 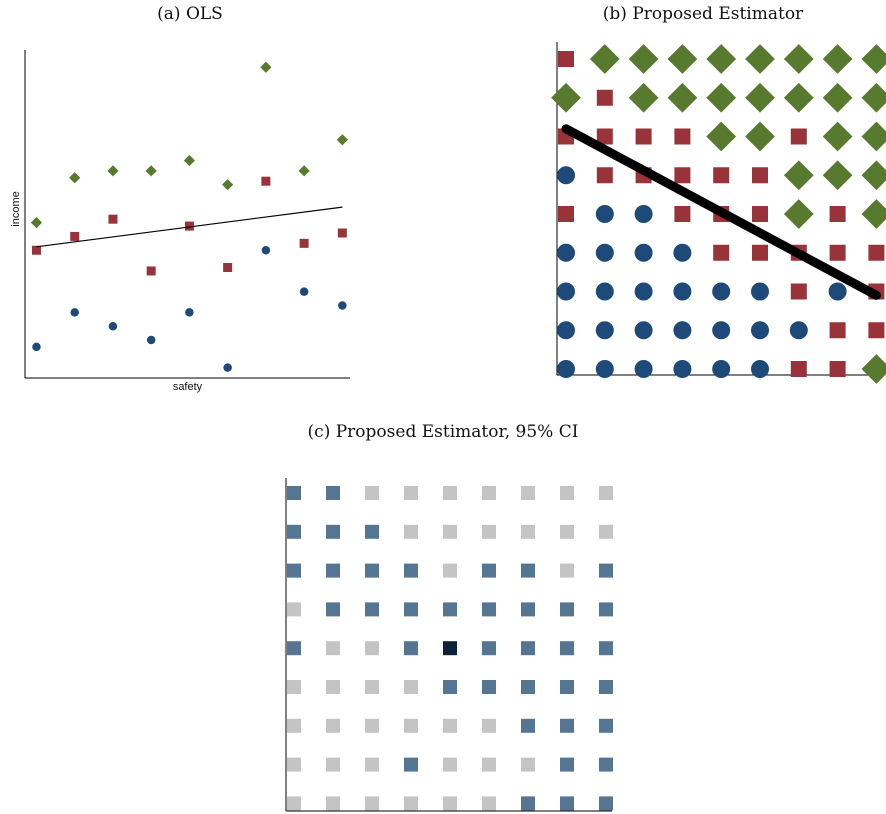 What do you see at coordinates (16, 208) in the screenshot?
I see `y-axis-label: income` at bounding box center [16, 208].